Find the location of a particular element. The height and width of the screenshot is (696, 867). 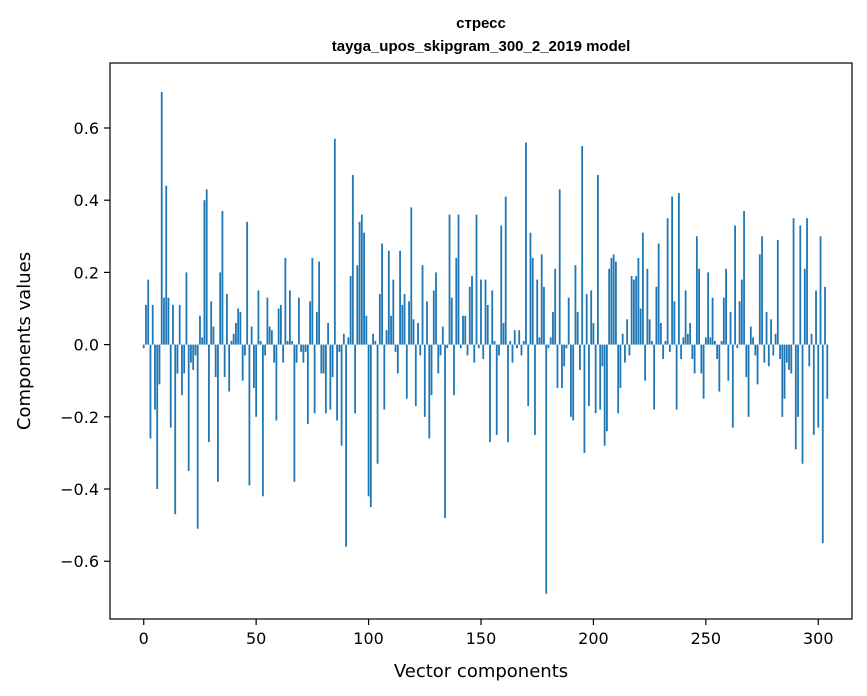

y-tick-label: 0.0 is located at coordinates (86, 345).